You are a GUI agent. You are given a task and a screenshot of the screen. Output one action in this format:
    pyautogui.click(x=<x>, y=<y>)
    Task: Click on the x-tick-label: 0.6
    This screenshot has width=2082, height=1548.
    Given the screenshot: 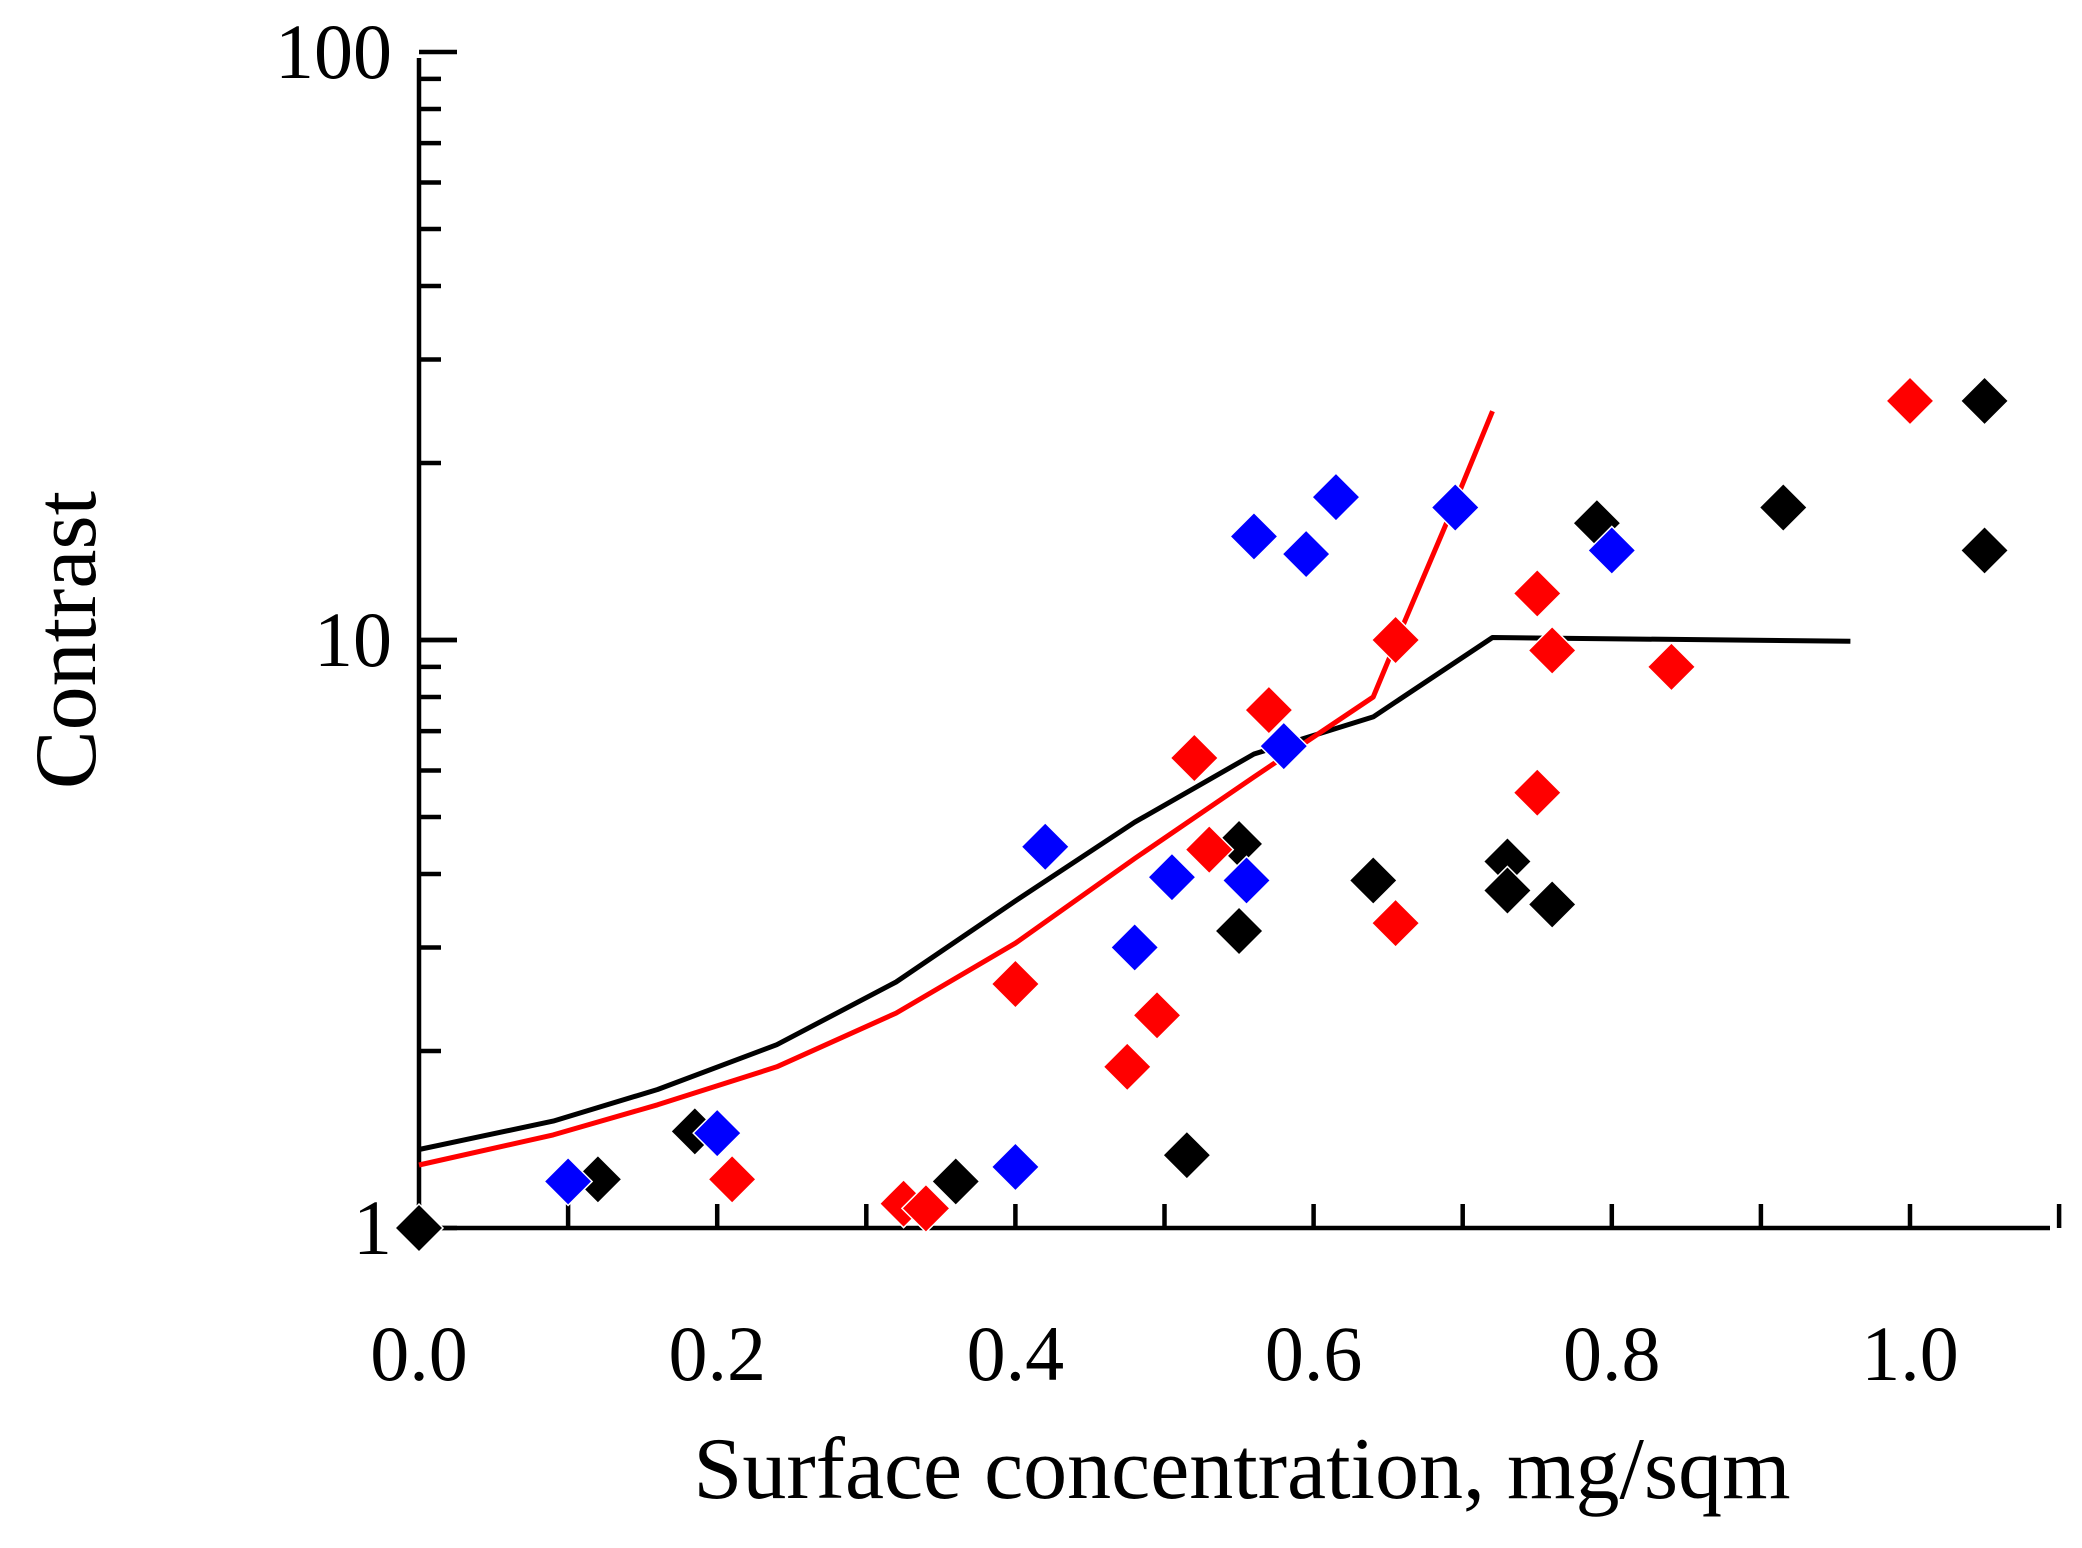 What is the action you would take?
    pyautogui.click(x=1314, y=1353)
    